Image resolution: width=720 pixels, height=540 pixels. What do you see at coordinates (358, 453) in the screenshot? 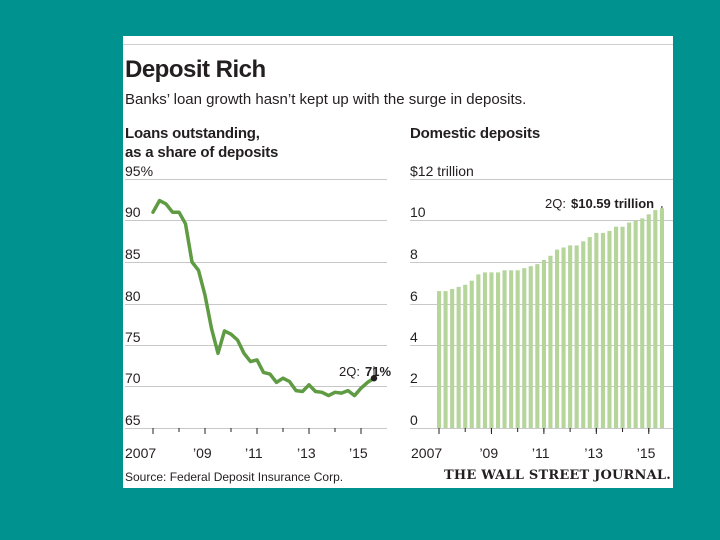
I see `loans-xtick-label: ’15` at bounding box center [358, 453].